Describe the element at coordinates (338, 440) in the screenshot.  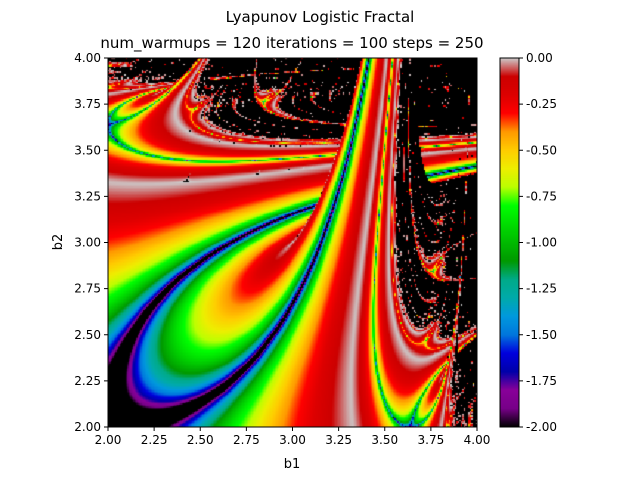
I see `x-tick-label: 3.25` at that location.